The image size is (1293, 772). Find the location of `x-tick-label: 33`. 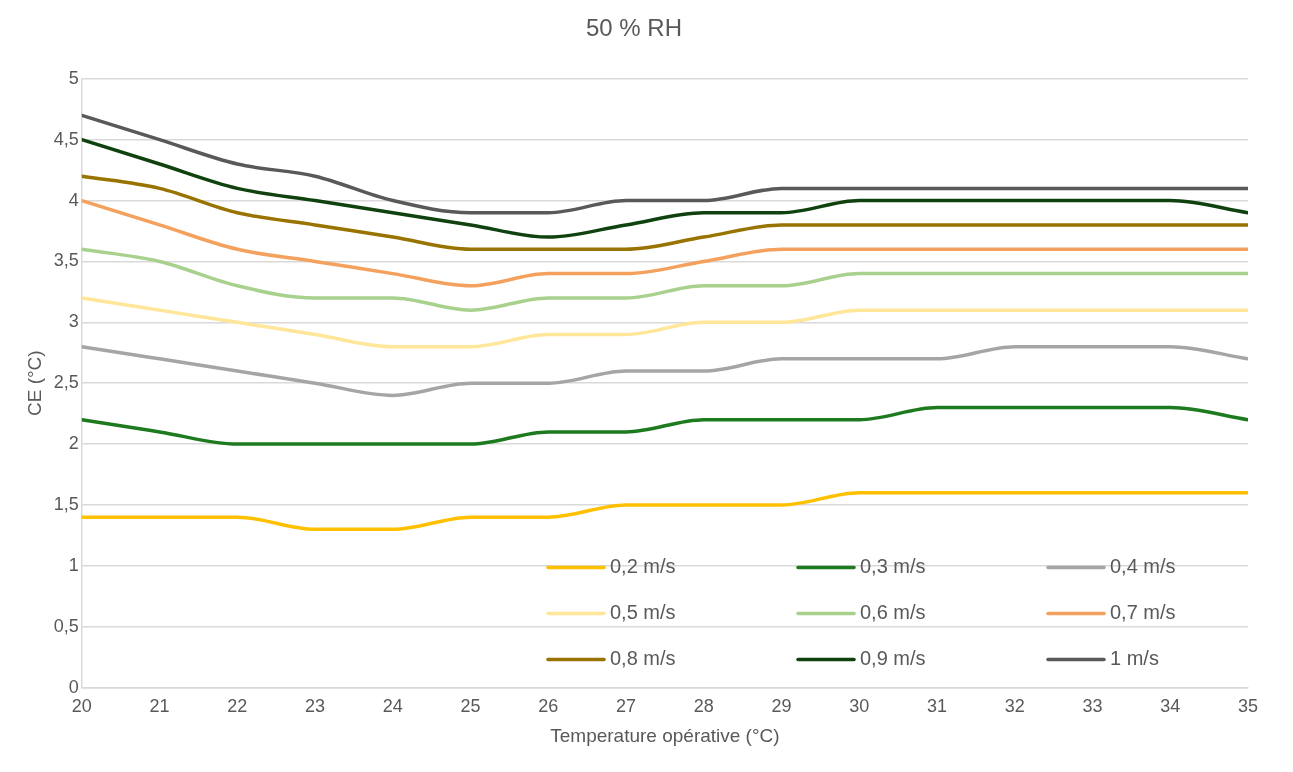

x-tick-label: 33 is located at coordinates (1092, 706).